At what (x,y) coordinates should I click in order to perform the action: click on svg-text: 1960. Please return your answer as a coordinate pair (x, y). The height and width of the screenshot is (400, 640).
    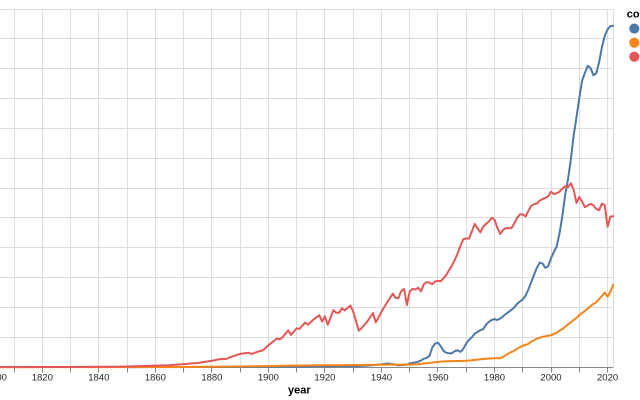
    Looking at the image, I should click on (437, 378).